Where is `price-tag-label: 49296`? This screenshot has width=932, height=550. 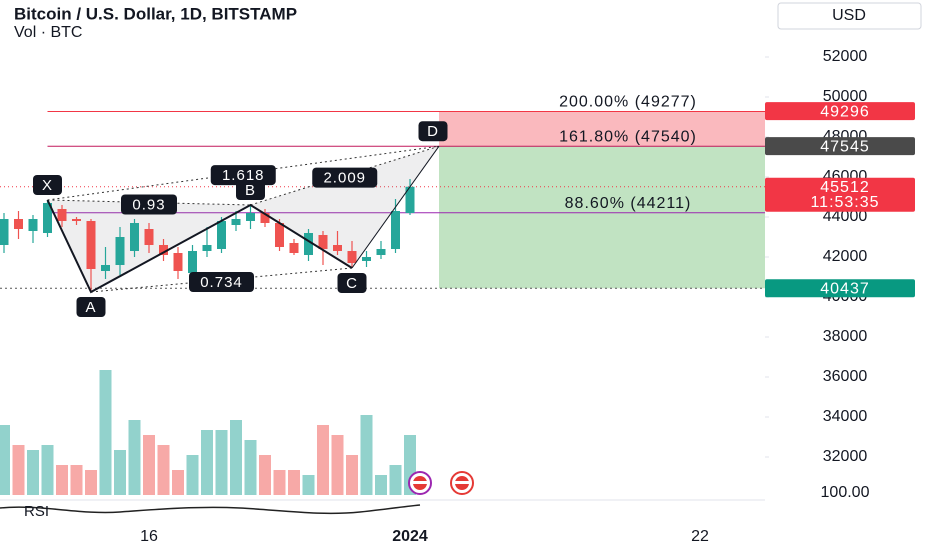 price-tag-label: 49296 is located at coordinates (845, 111).